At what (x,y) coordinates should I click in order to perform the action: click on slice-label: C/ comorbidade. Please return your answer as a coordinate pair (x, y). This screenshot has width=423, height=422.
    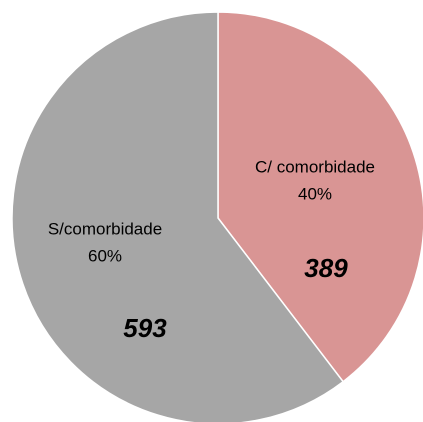
    Looking at the image, I should click on (315, 166).